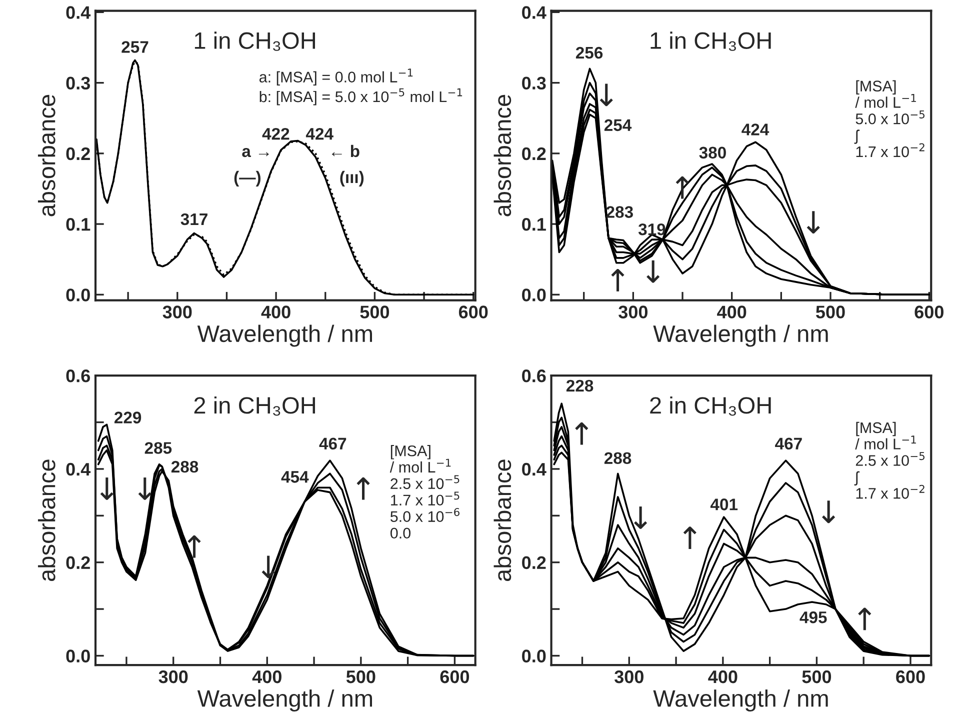 The image size is (955, 719). I want to click on annotation: 319, so click(652, 229).